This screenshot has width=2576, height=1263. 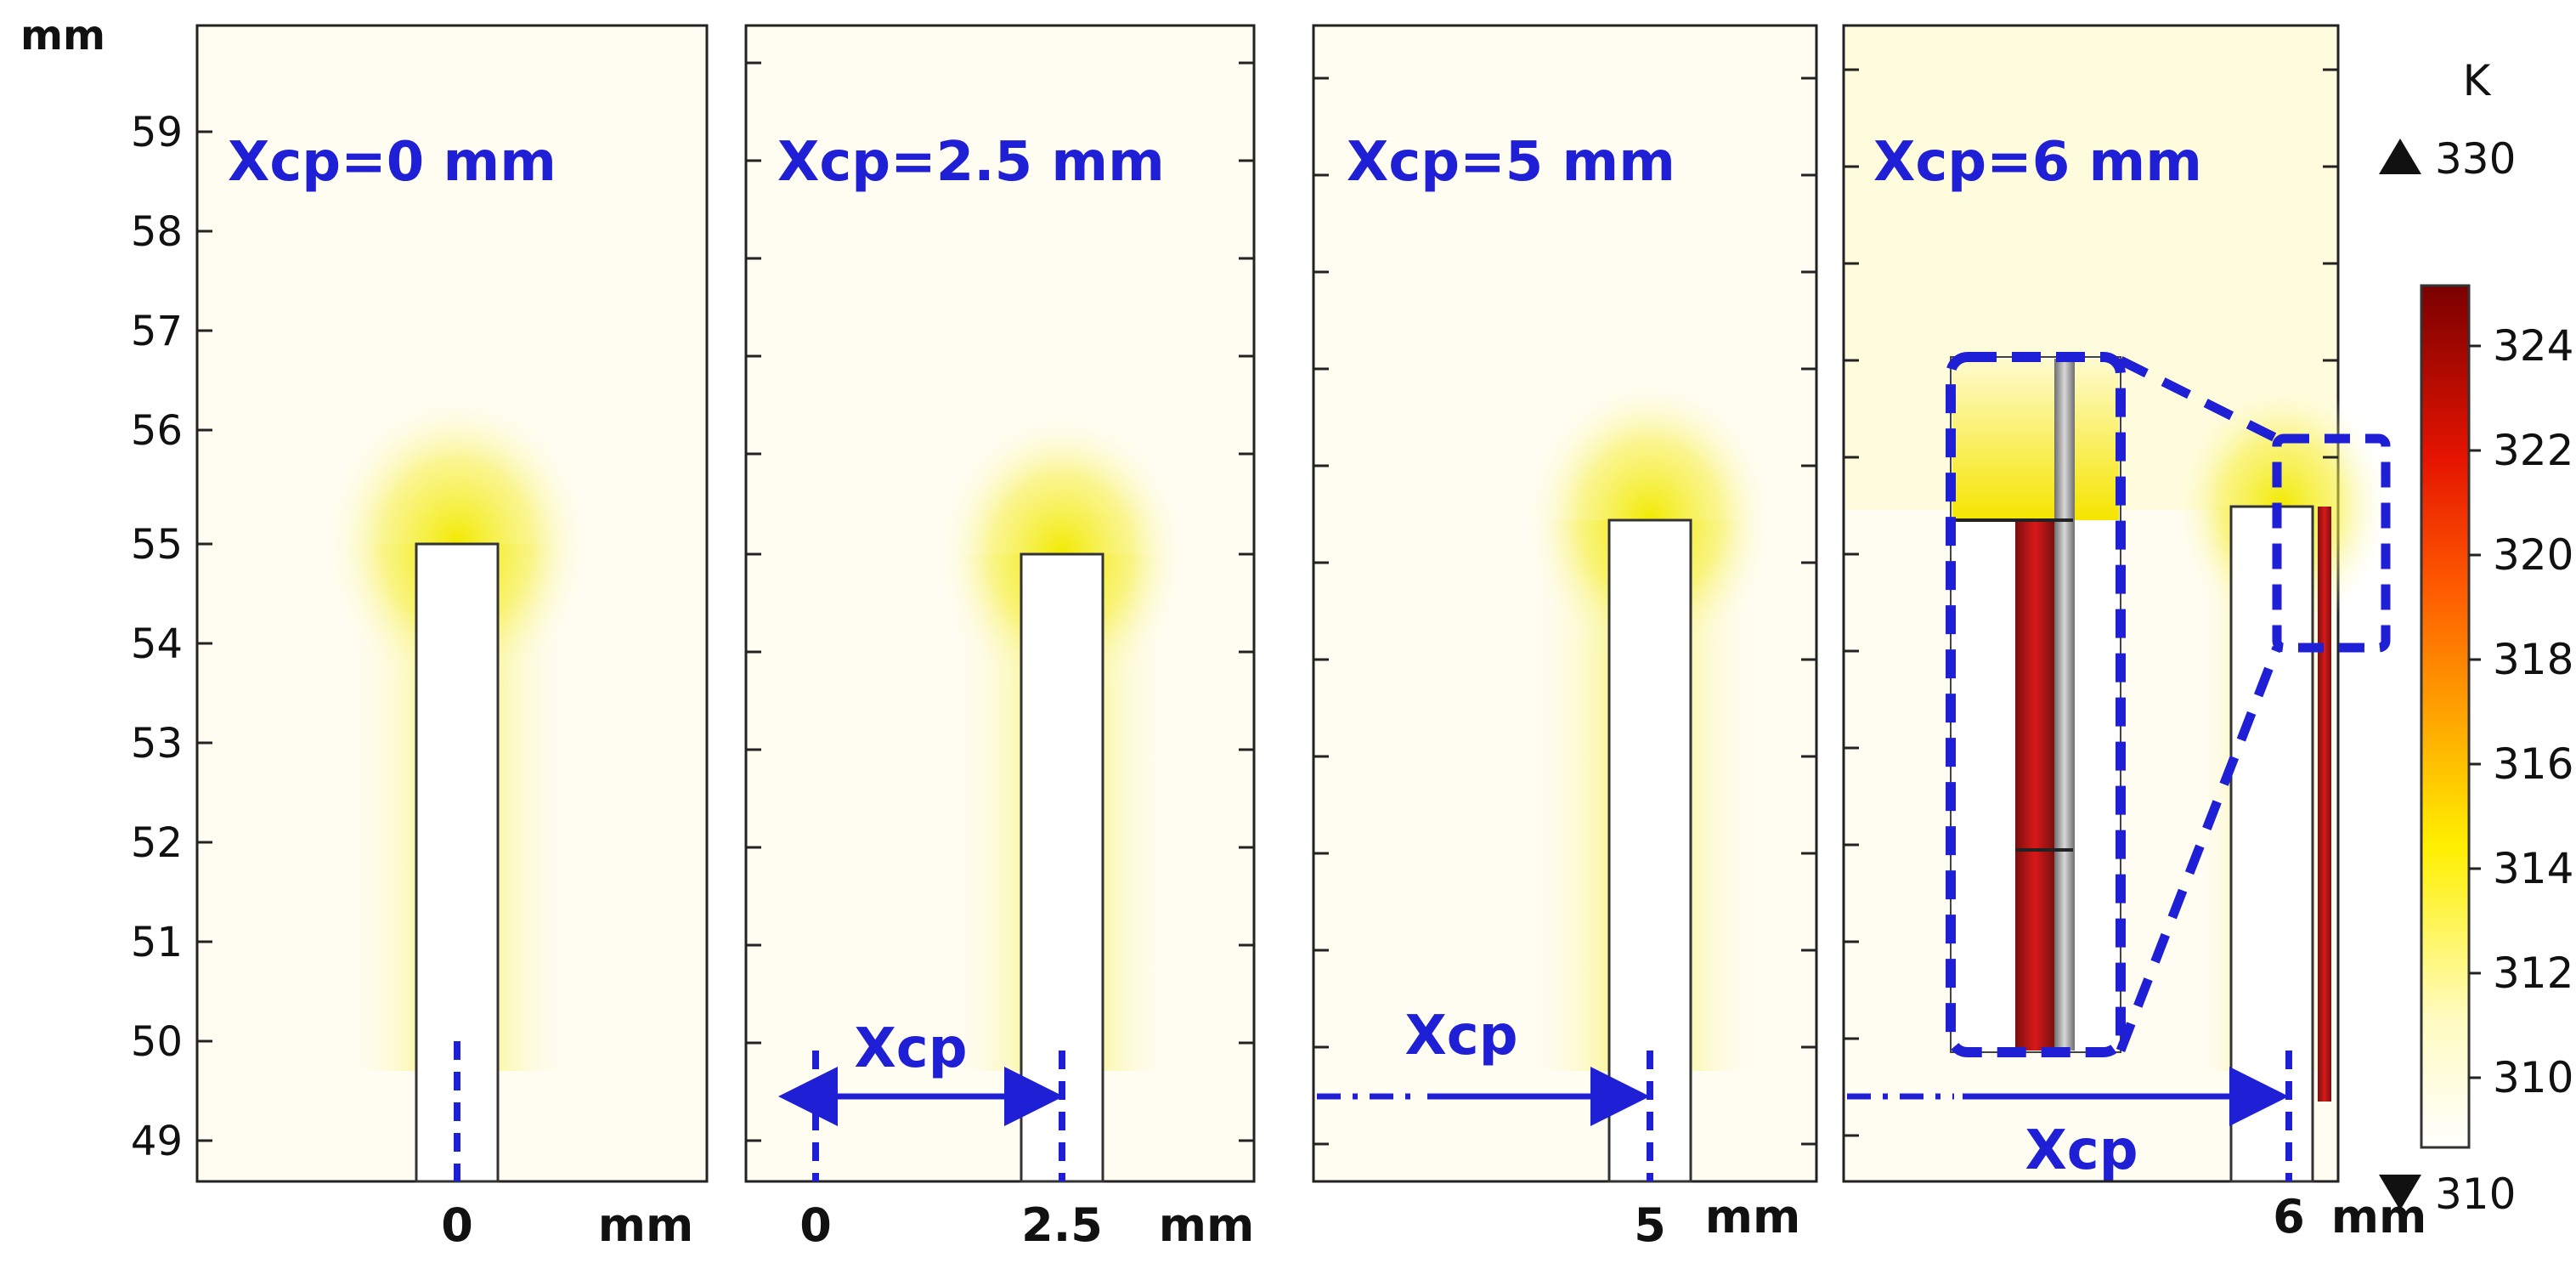 I want to click on y-axis-unit-label: mm, so click(x=63, y=35).